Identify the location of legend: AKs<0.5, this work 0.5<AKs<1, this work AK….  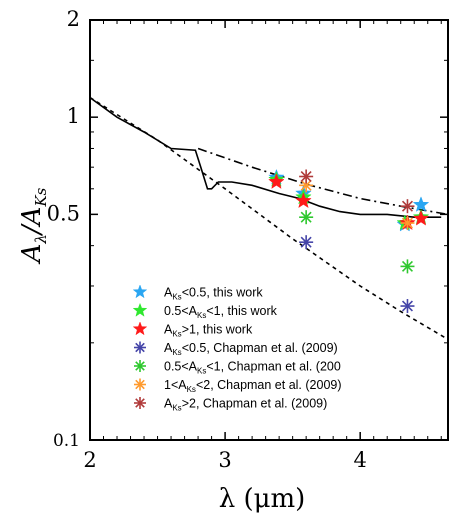
(237, 348).